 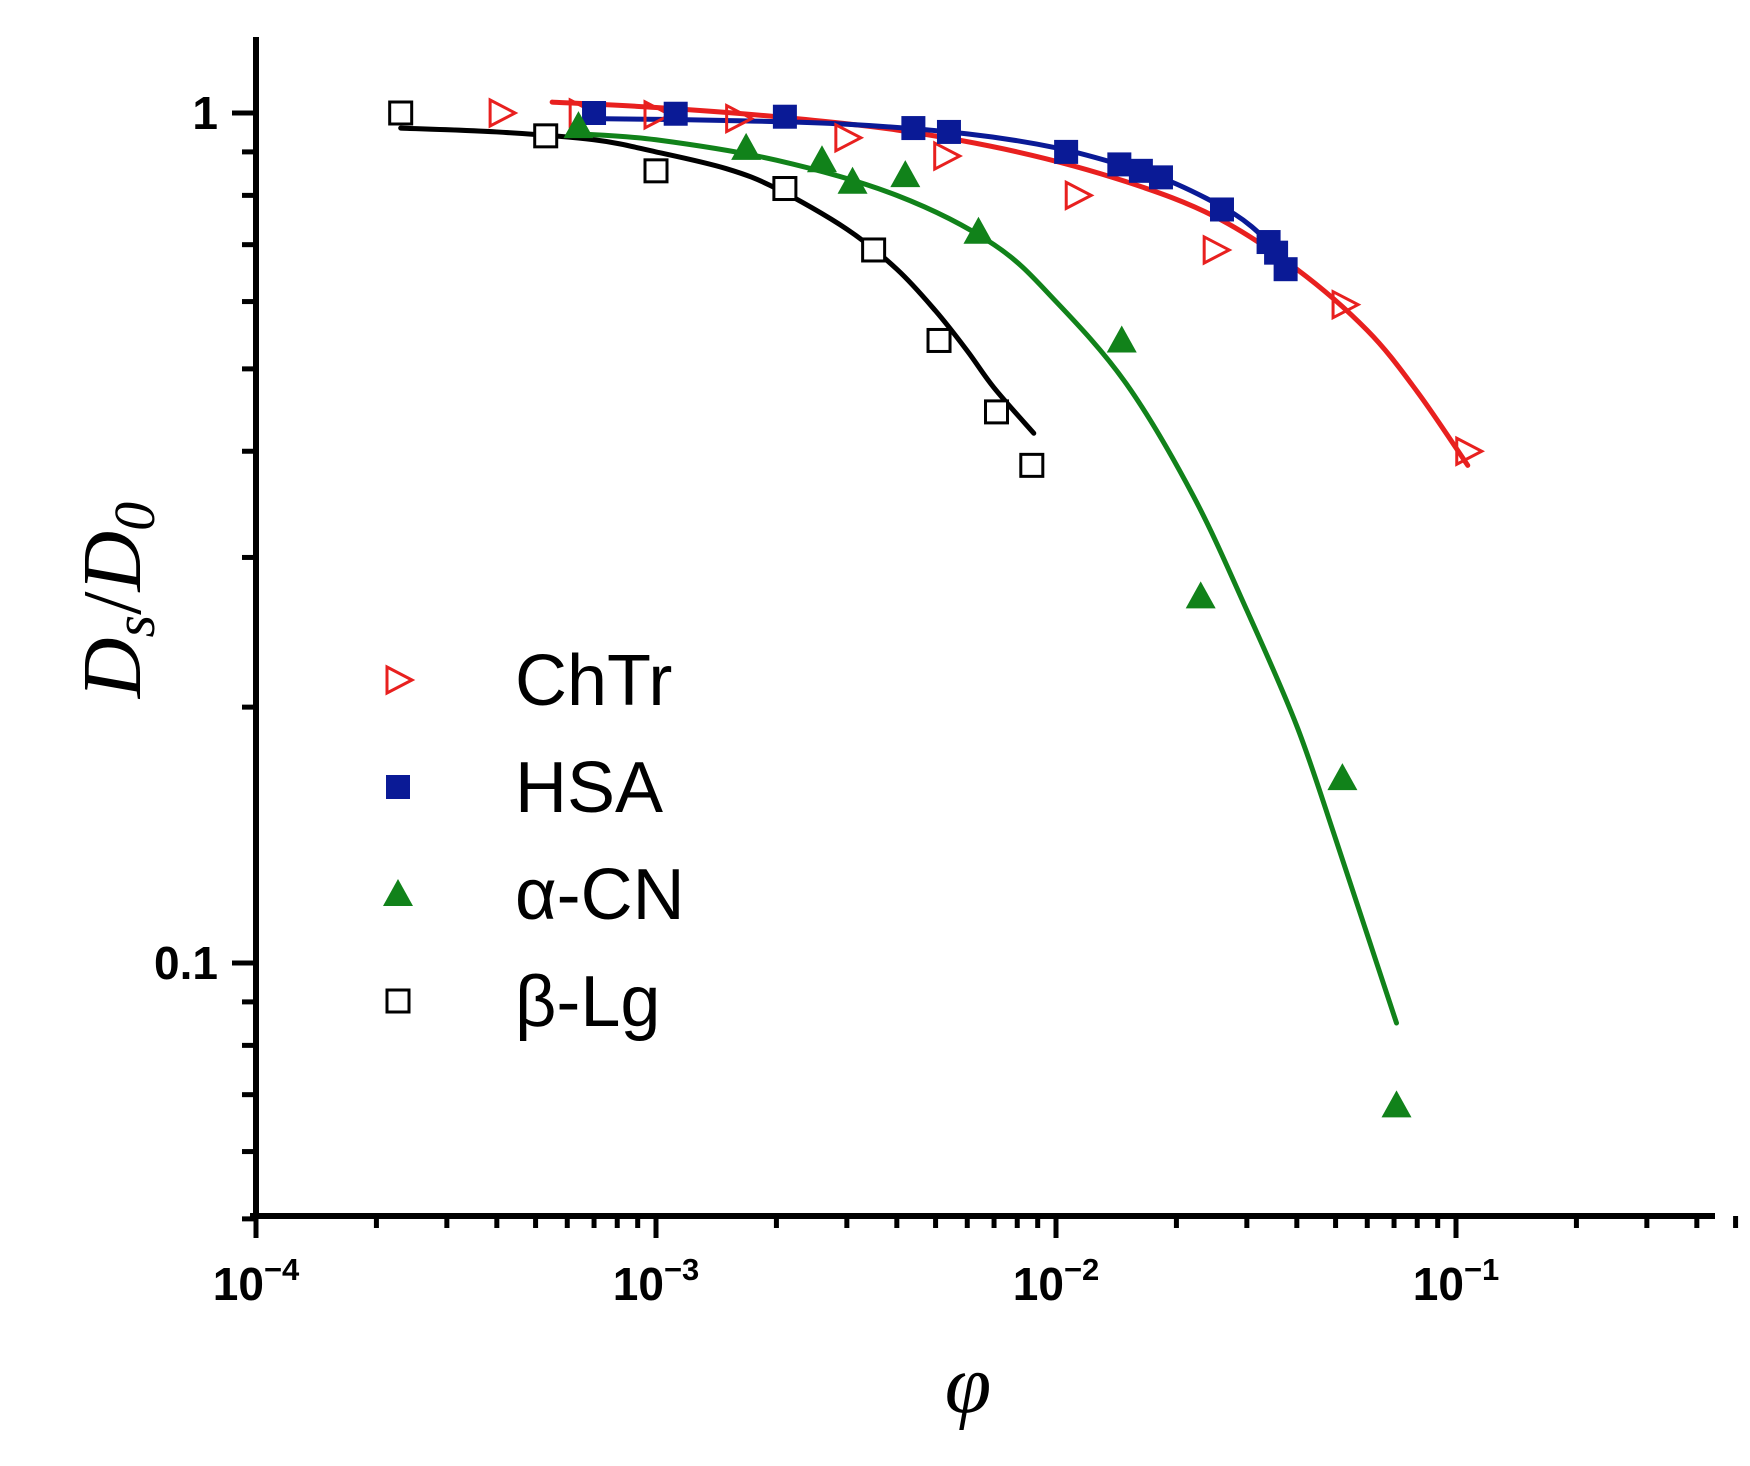 I want to click on y-tick-label: 0.1, so click(x=186, y=963).